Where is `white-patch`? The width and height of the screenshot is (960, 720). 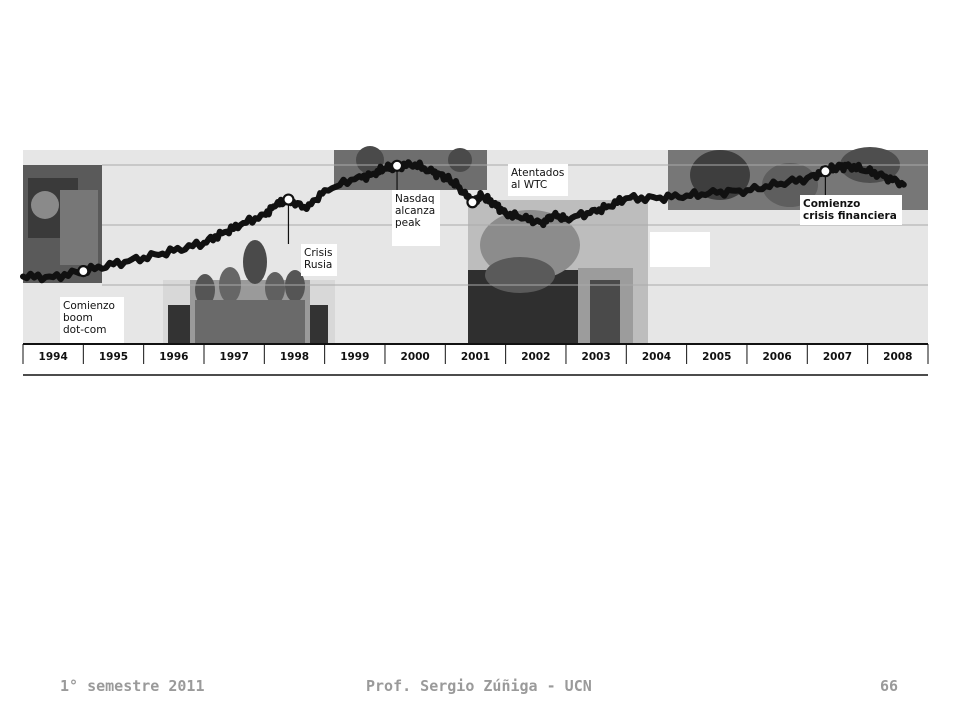
white-patch is located at coordinates (680, 249).